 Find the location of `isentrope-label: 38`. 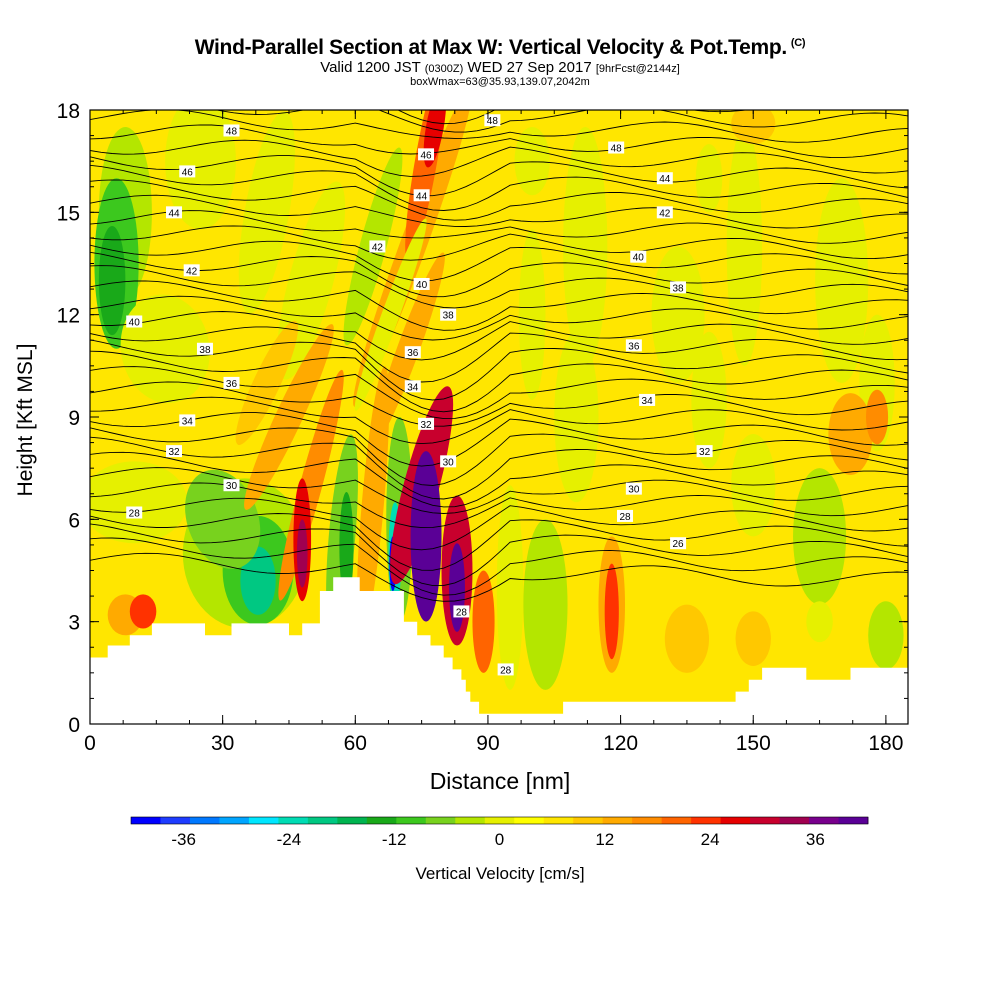

isentrope-label: 38 is located at coordinates (204, 349).